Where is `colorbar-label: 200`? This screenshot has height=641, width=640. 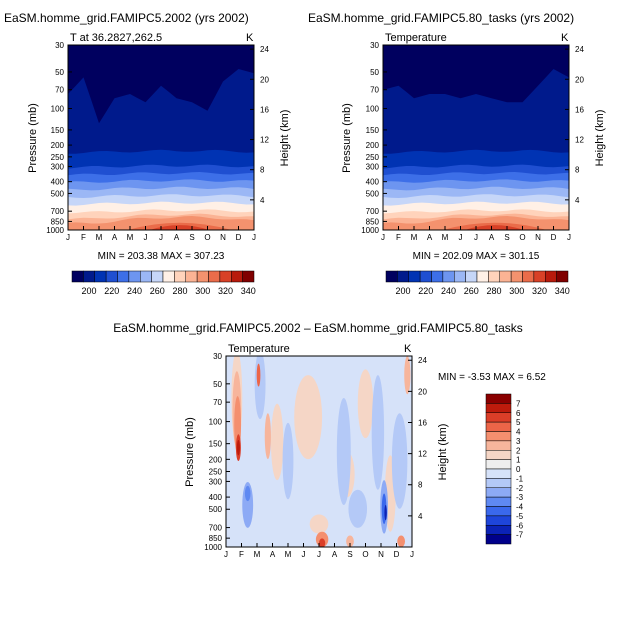
colorbar-label: 200 is located at coordinates (89, 291).